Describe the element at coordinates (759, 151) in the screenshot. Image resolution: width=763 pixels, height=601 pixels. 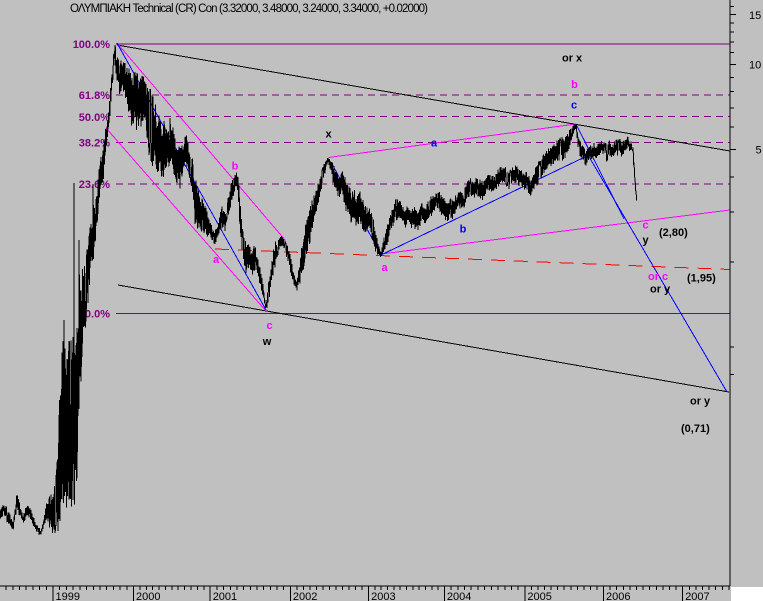
I see `svg-text: 5` at that location.